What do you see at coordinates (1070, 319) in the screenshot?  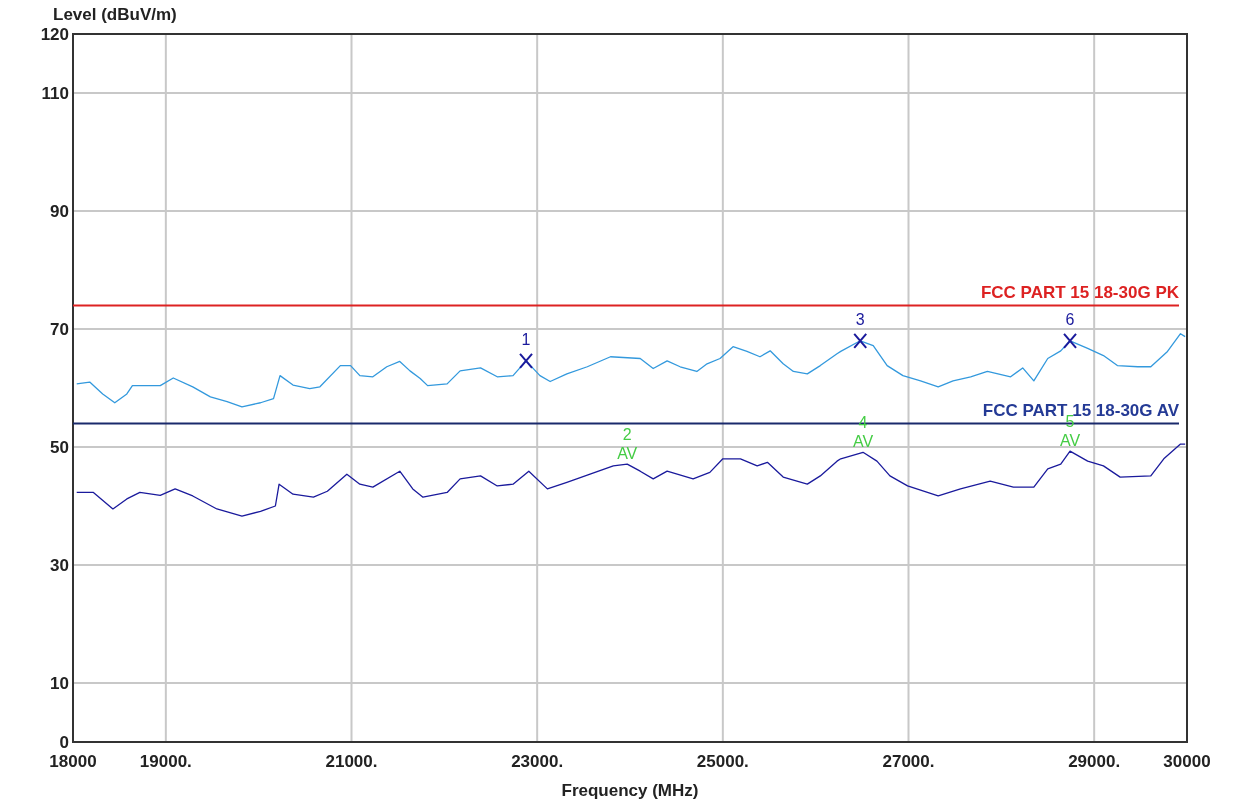 I see `annotation: 6` at bounding box center [1070, 319].